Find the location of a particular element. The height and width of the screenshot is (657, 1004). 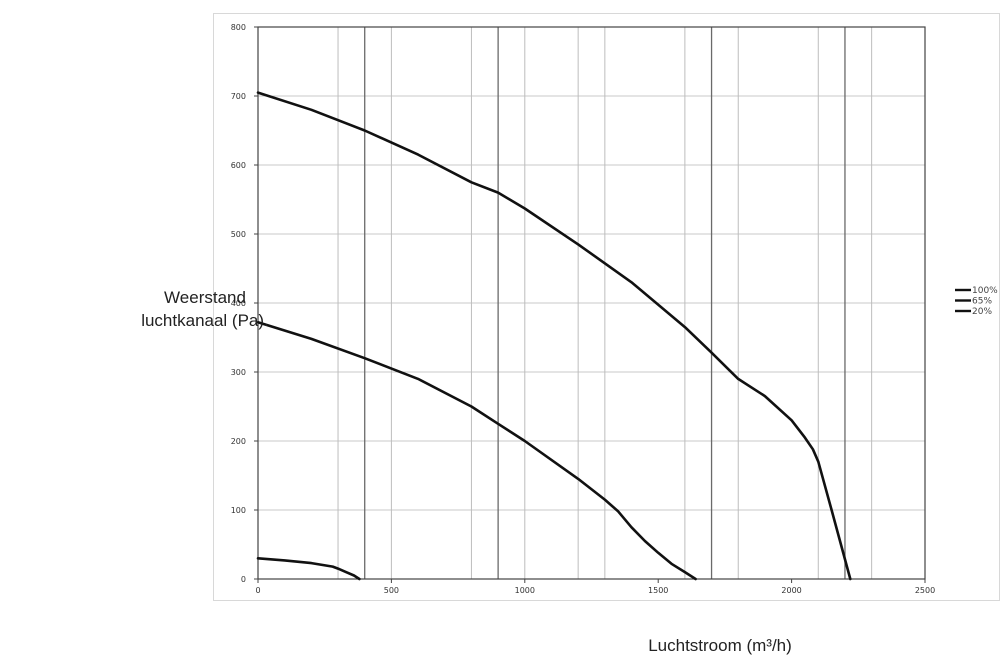

legend-label: 20% is located at coordinates (982, 312).